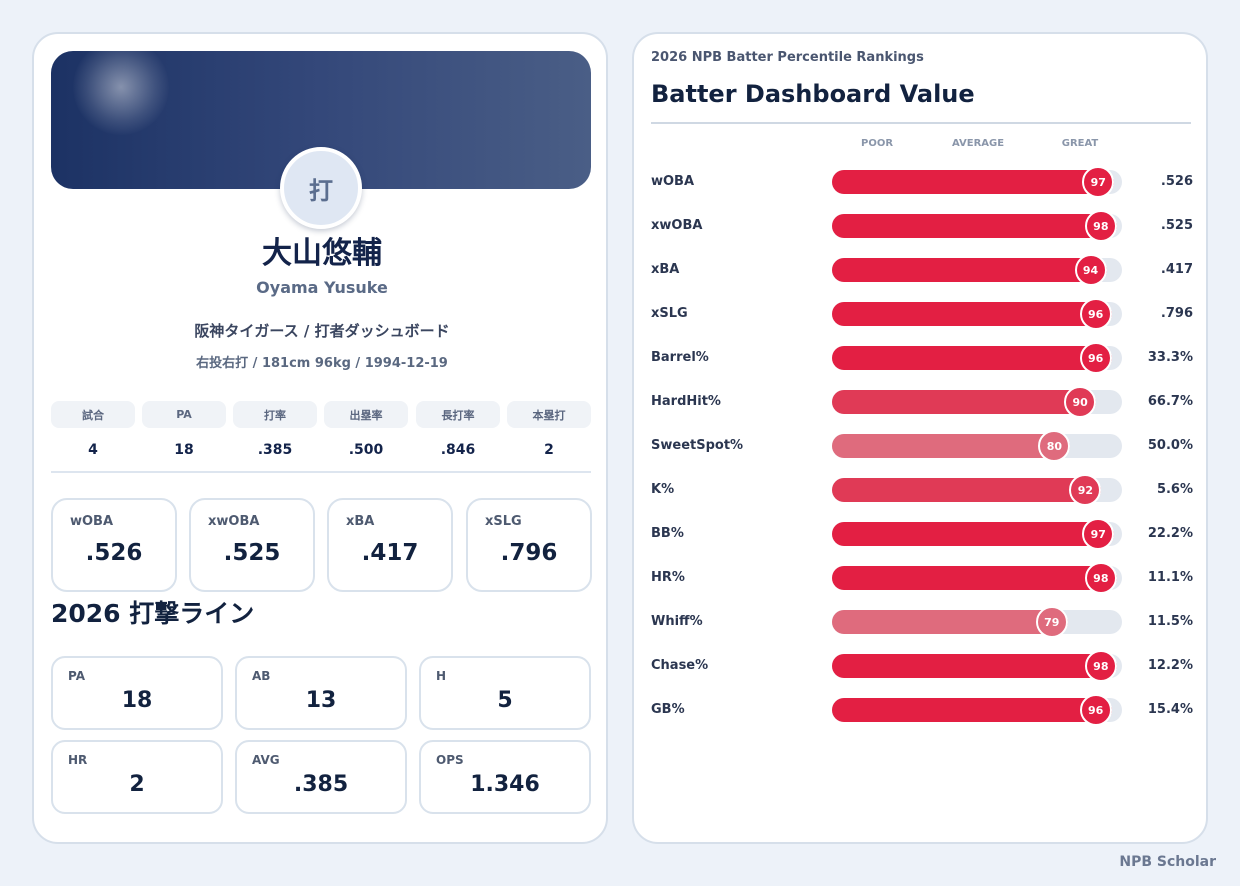 The width and height of the screenshot is (1240, 886). Describe the element at coordinates (366, 414) in the screenshot. I see `summary-header-obp: 出塁率` at that location.